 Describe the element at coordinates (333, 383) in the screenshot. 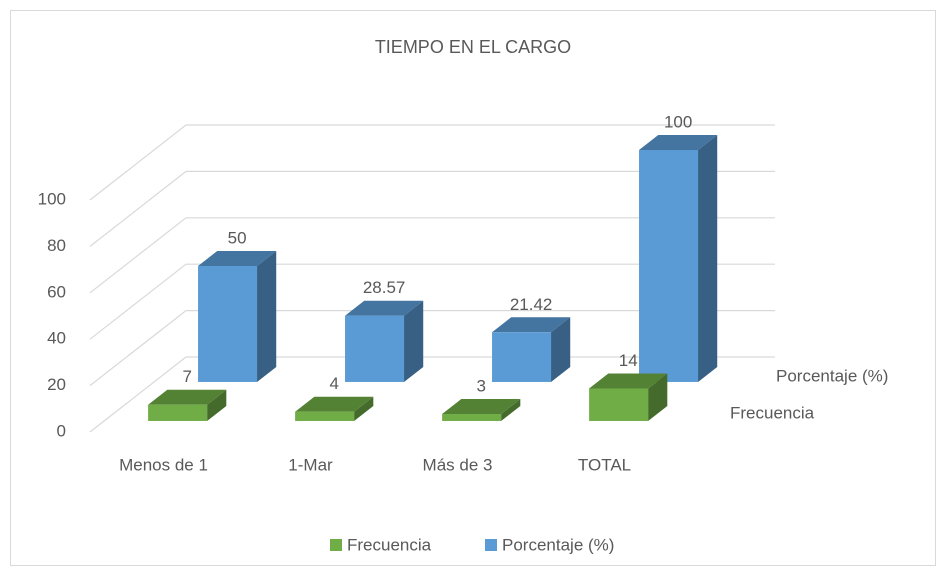

I see `value-label: 4` at that location.